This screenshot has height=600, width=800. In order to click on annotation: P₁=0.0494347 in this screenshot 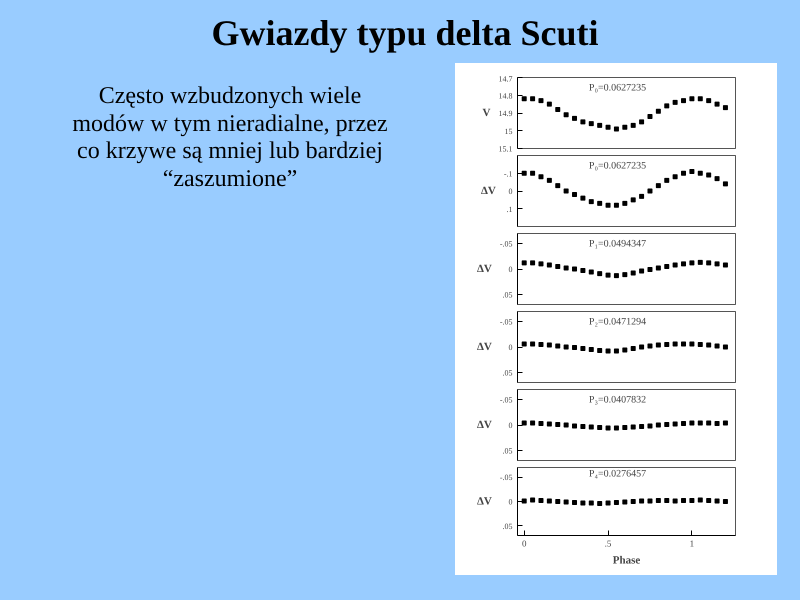, I will do `click(617, 244)`.